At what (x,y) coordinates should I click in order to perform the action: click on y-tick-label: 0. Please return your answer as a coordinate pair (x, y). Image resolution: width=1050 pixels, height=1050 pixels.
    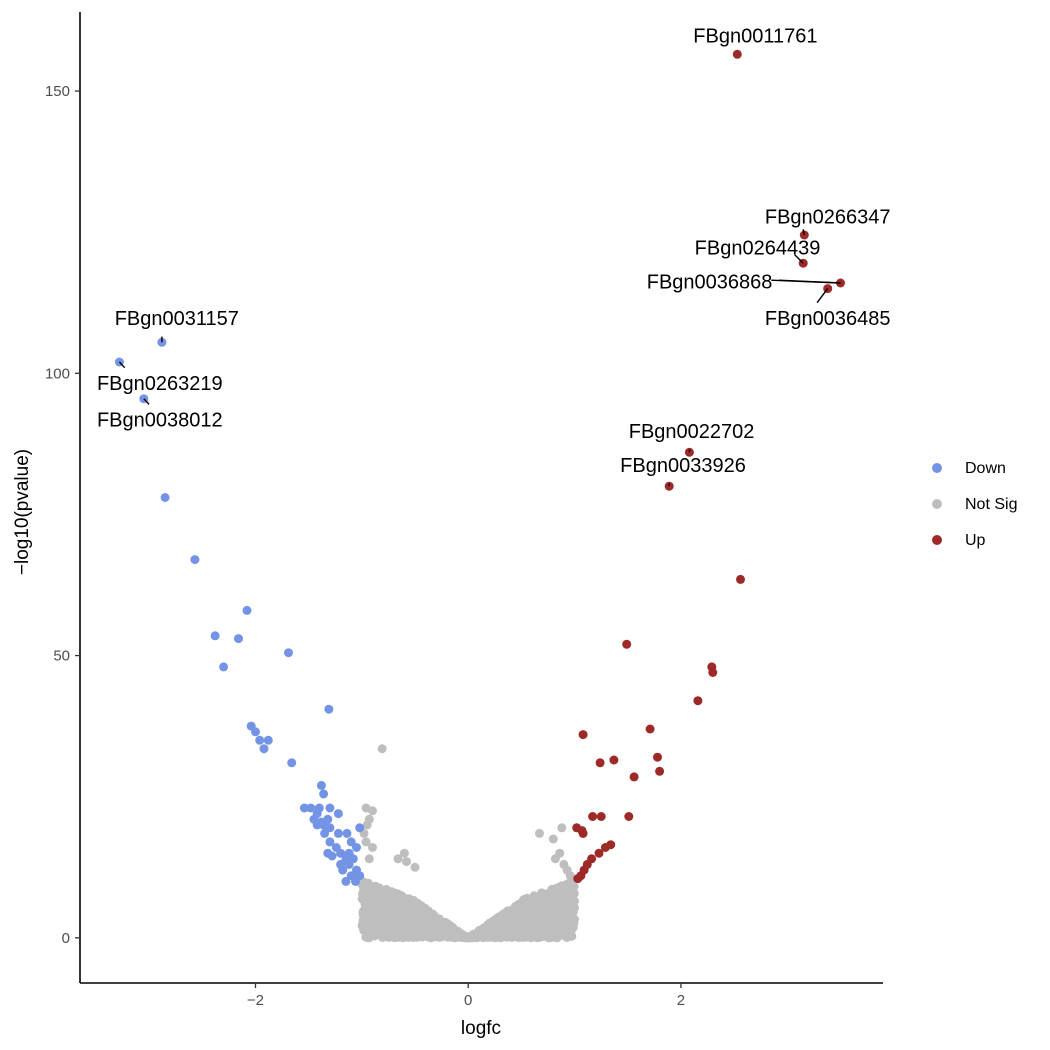
    Looking at the image, I should click on (66, 938).